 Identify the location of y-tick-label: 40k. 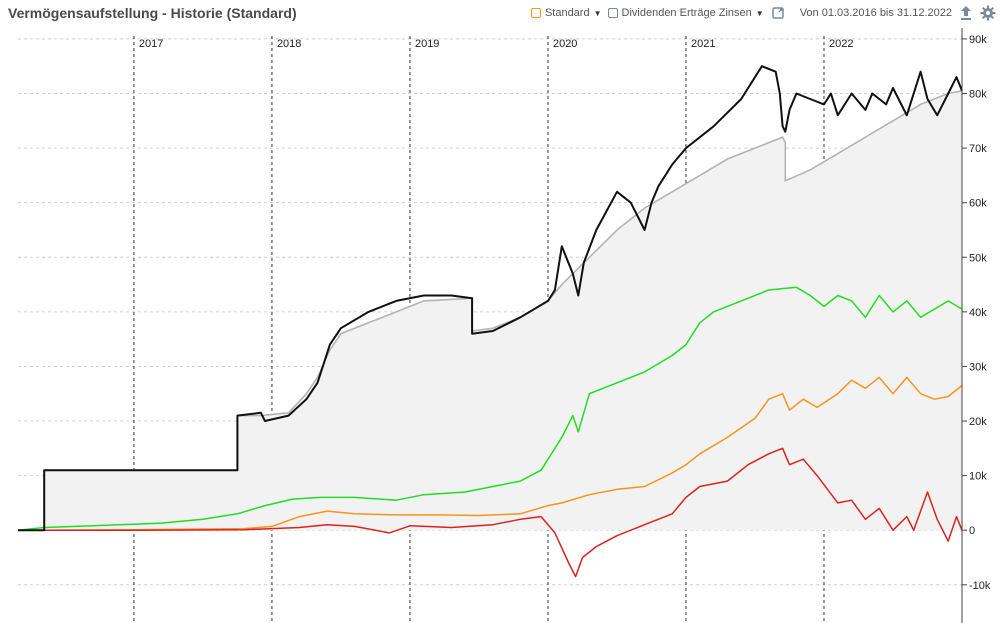
(978, 313).